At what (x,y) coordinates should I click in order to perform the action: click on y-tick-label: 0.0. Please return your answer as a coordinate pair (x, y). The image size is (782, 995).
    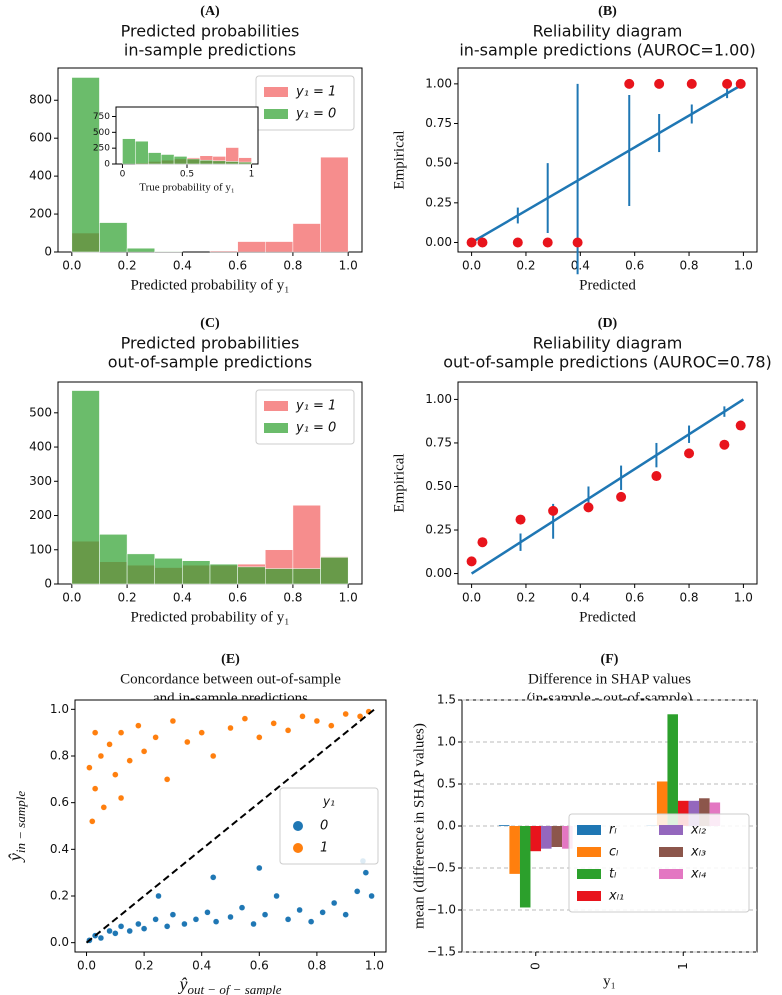
    Looking at the image, I should click on (446, 826).